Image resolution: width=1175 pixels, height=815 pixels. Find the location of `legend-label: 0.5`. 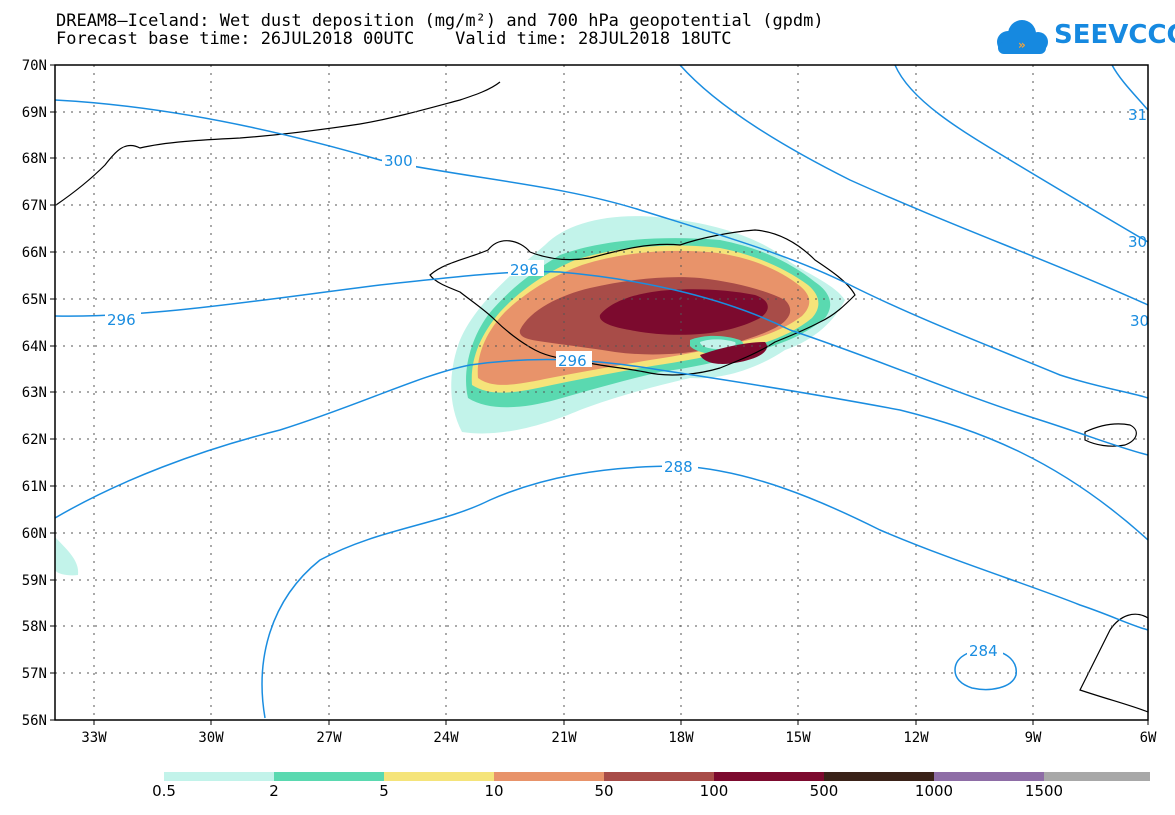

legend-label: 0.5 is located at coordinates (164, 791).